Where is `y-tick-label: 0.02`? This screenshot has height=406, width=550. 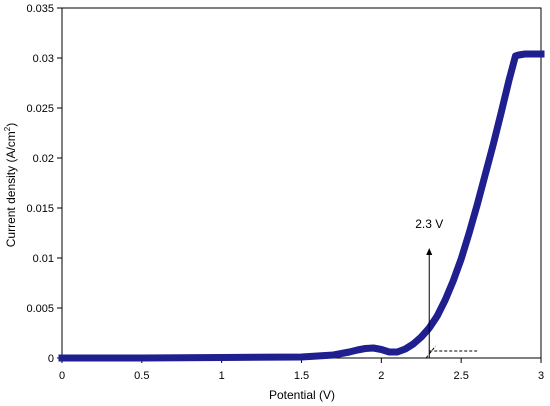 y-tick-label: 0.02 is located at coordinates (43, 159).